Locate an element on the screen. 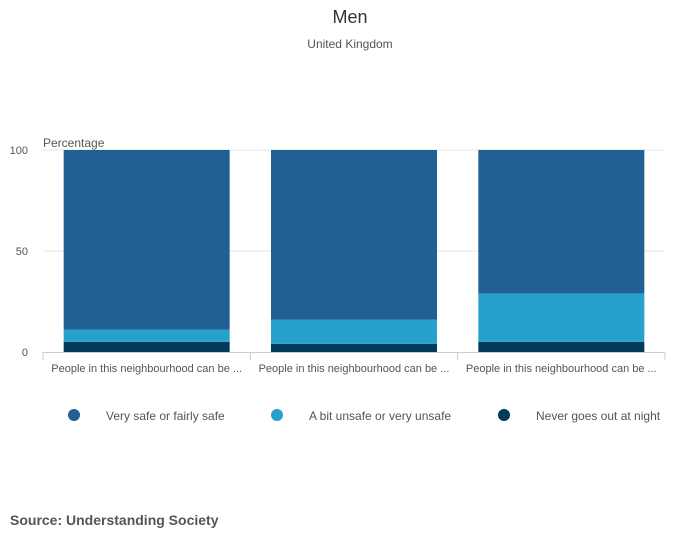 The image size is (700, 549). bar-1-a-bit-unsafe-or-very-unsafe is located at coordinates (146, 335).